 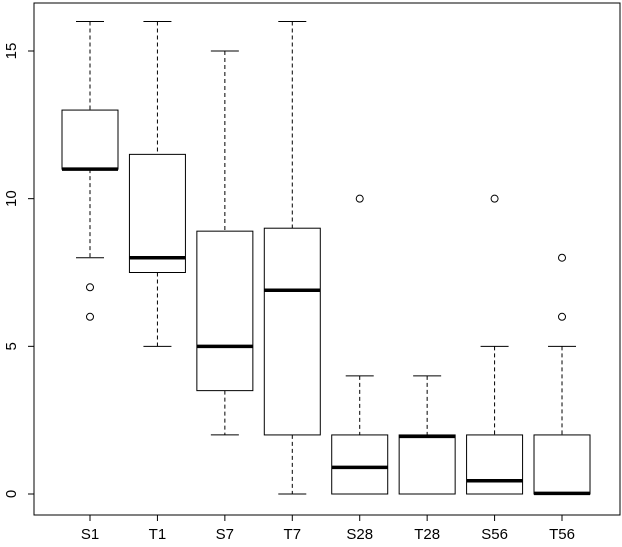 I want to click on x-tick-label-s1: S1, so click(x=90, y=534).